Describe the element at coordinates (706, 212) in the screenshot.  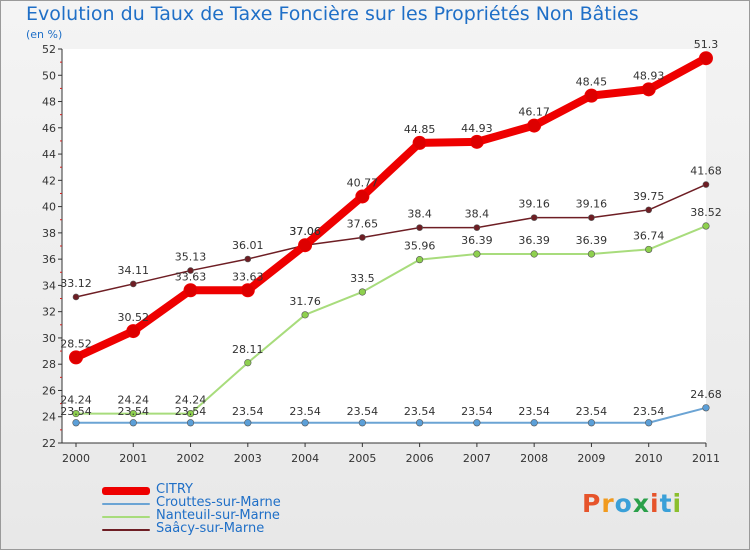
I see `data-label-nanteuil-sur-marne: 38.52` at that location.